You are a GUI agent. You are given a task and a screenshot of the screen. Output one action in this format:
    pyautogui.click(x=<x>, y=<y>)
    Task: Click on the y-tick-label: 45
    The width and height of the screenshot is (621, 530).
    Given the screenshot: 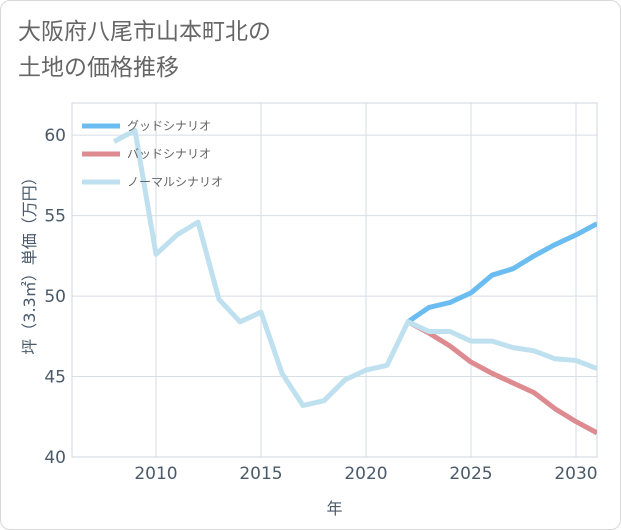 What is the action you would take?
    pyautogui.click(x=55, y=378)
    